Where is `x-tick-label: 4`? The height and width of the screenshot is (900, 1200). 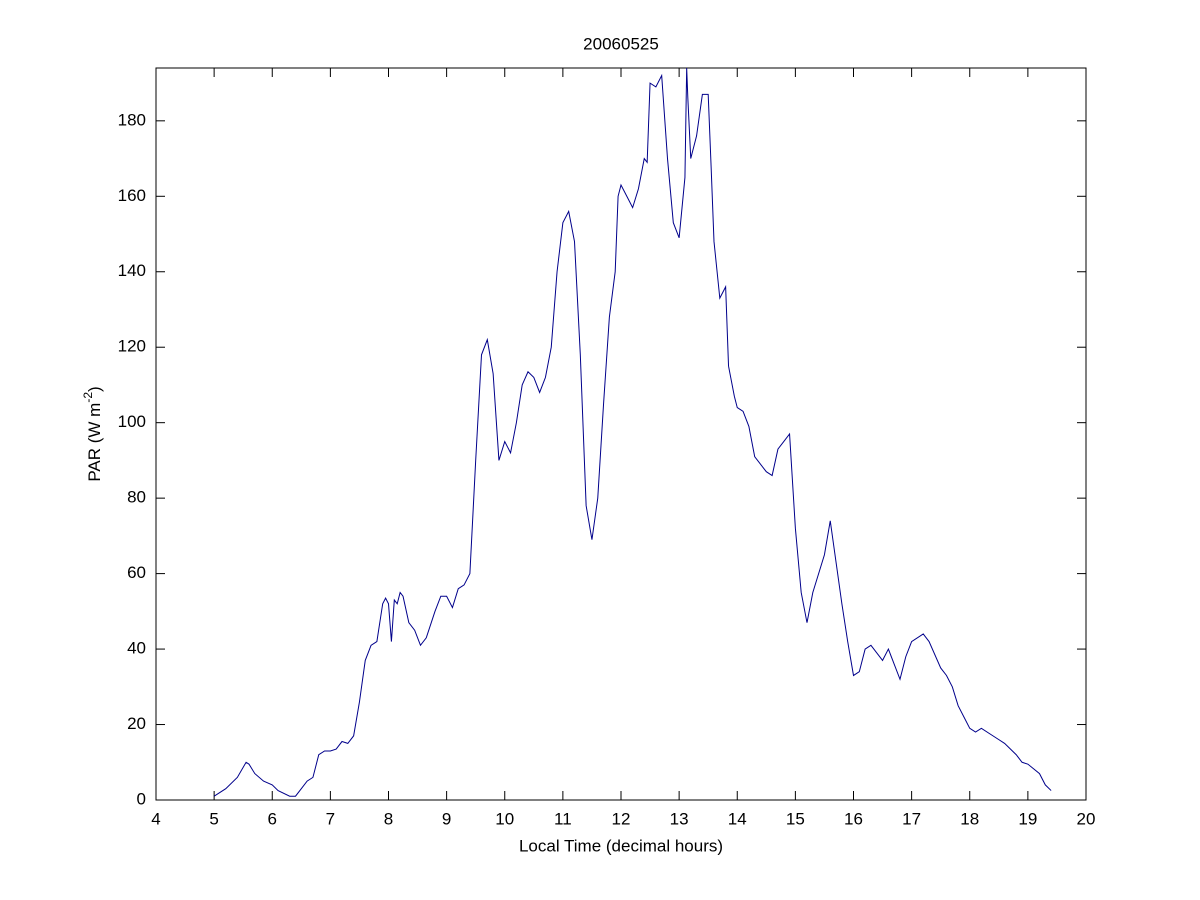
x-tick-label: 4 is located at coordinates (155, 818).